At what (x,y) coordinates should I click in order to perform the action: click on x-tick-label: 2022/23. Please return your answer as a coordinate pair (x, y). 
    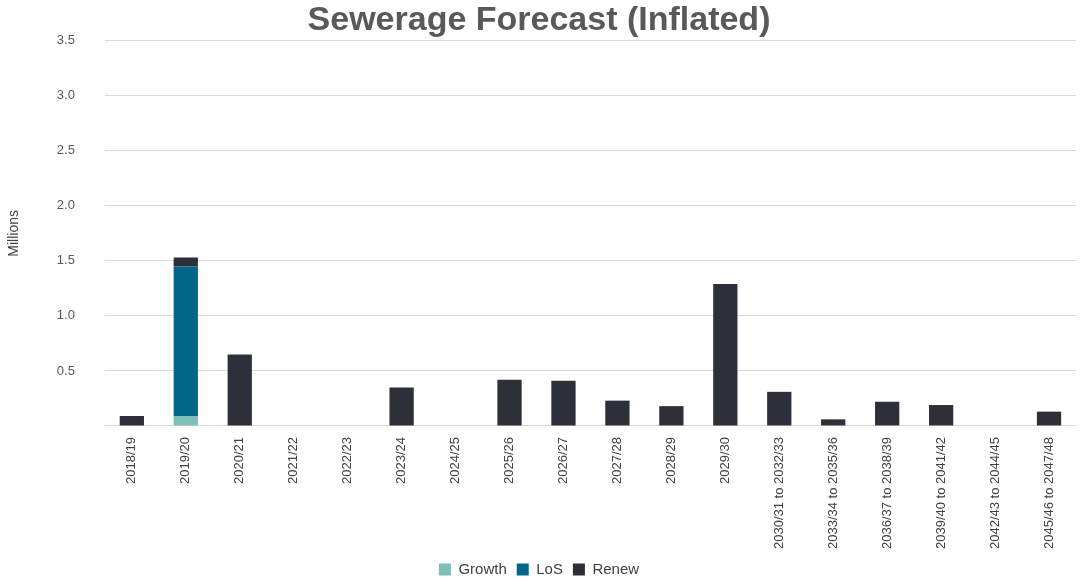
    Looking at the image, I should click on (347, 460).